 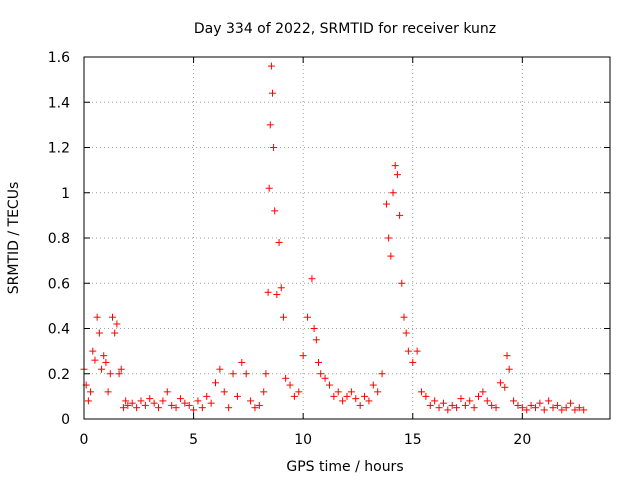 I want to click on y-tick-label: 1.6, so click(x=59, y=58).